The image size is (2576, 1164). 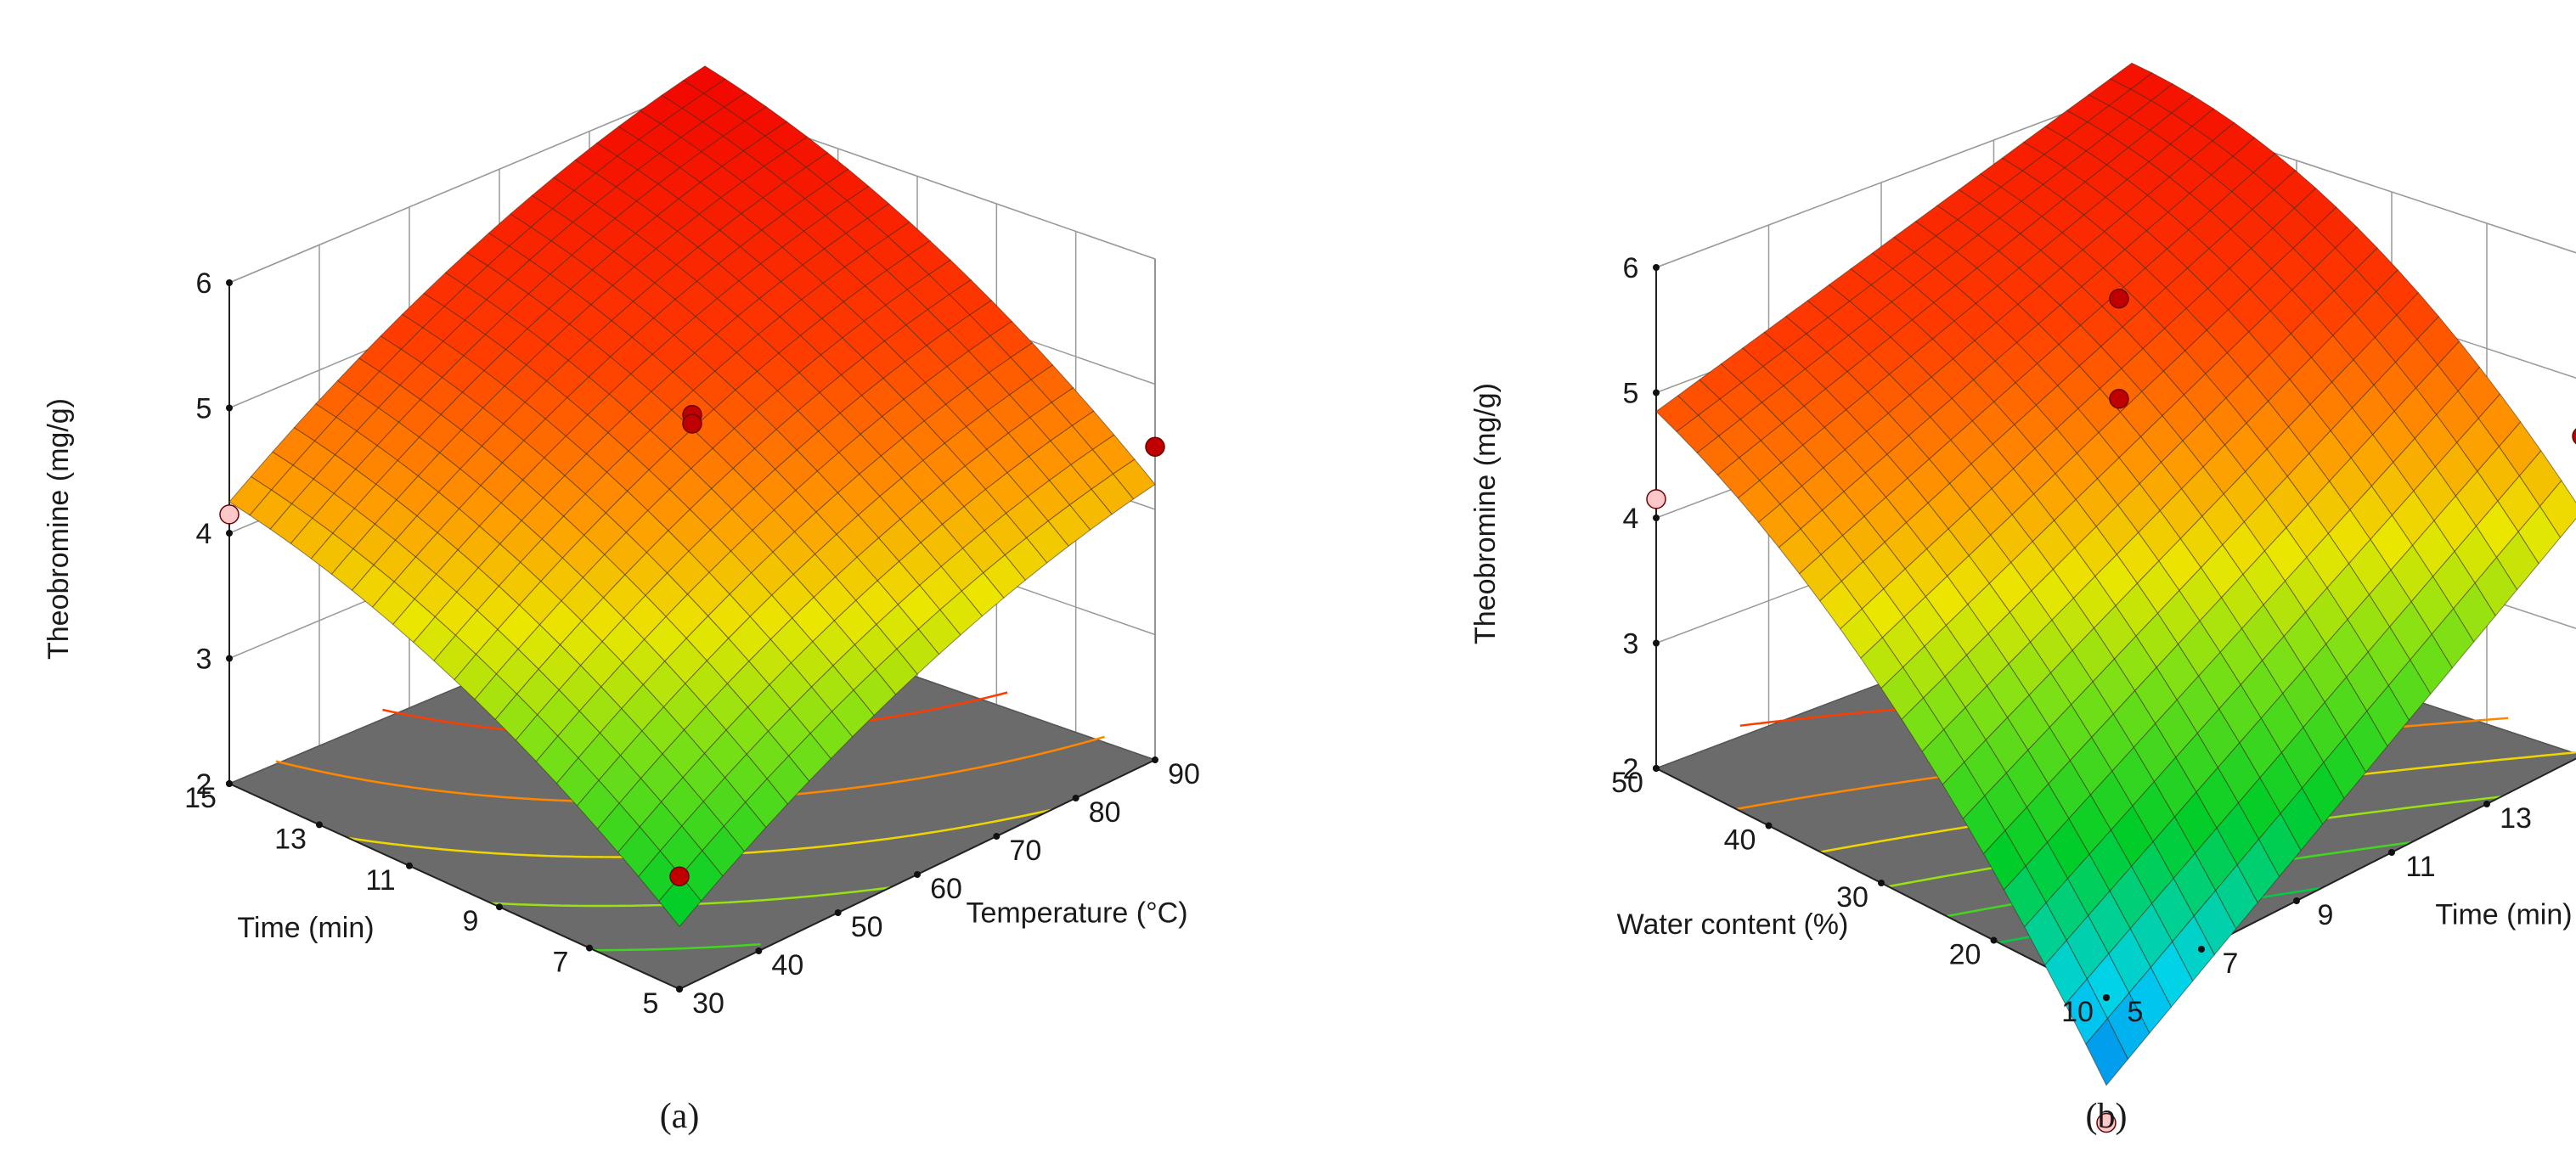 I want to click on x-axis-title: Time (min), so click(x=2503, y=914).